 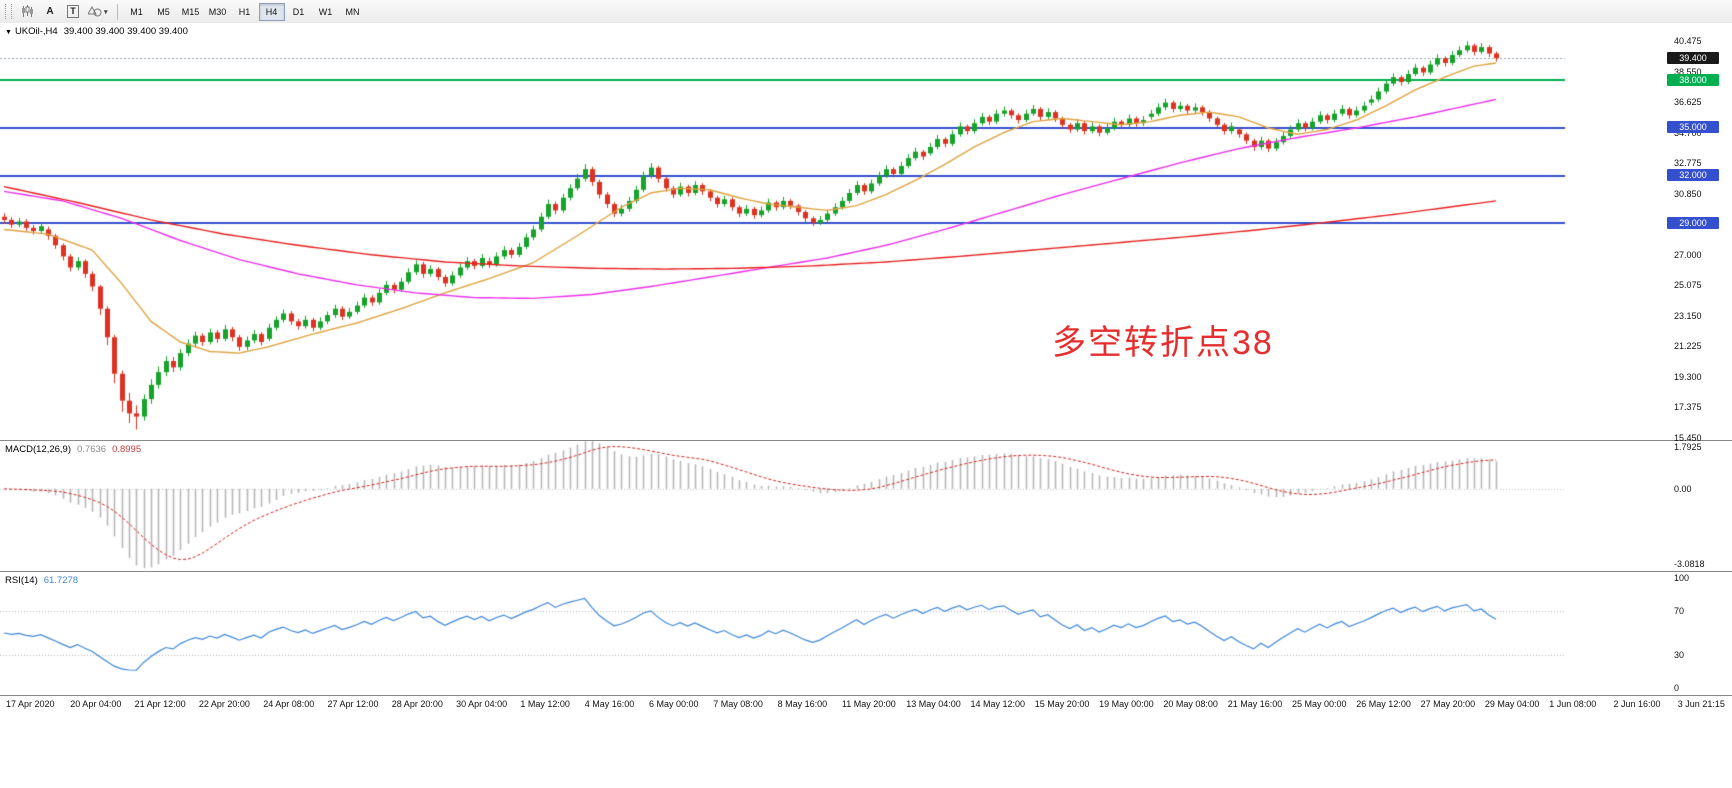 I want to click on axis-tick-label: 27.000, so click(x=1688, y=254).